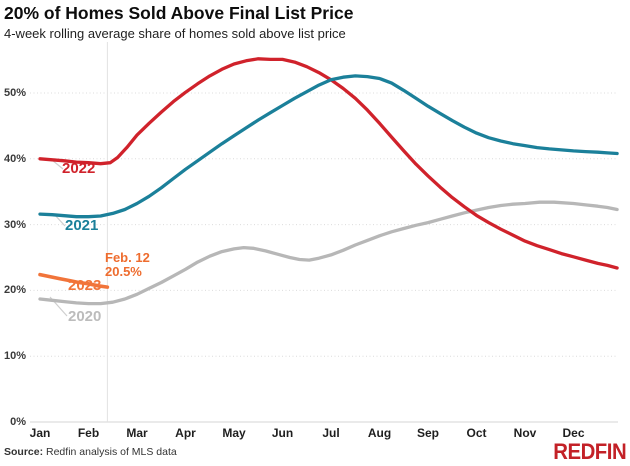 This screenshot has width=630, height=466. I want to click on x-tick-feb: Feb, so click(88, 433).